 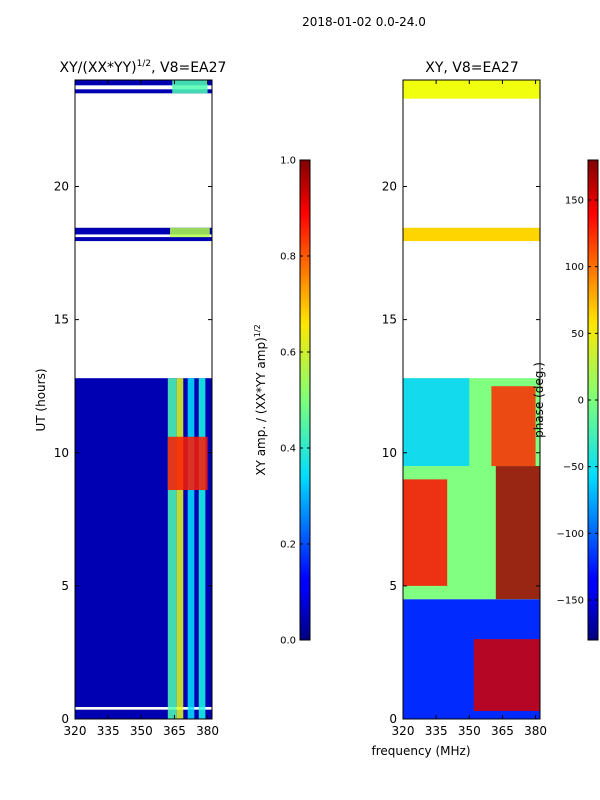 I want to click on right-cbar-label-6: 150, so click(x=574, y=201).